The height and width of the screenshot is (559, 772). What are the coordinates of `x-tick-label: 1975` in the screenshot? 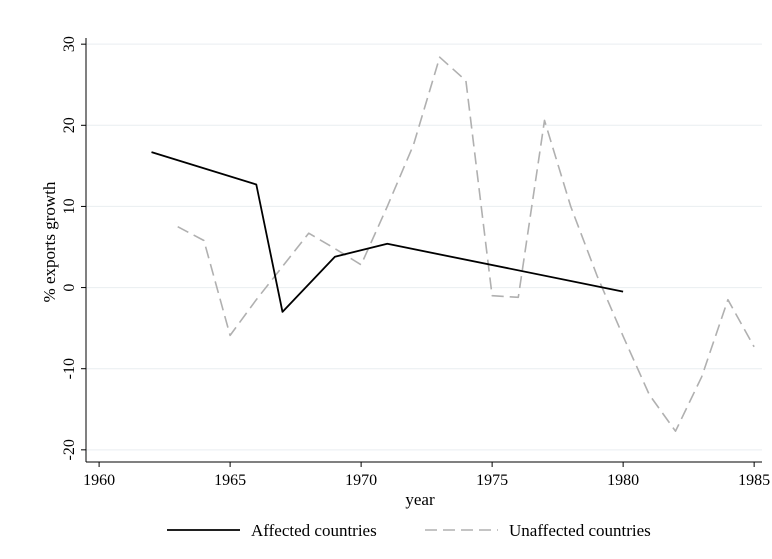 It's located at (492, 480).